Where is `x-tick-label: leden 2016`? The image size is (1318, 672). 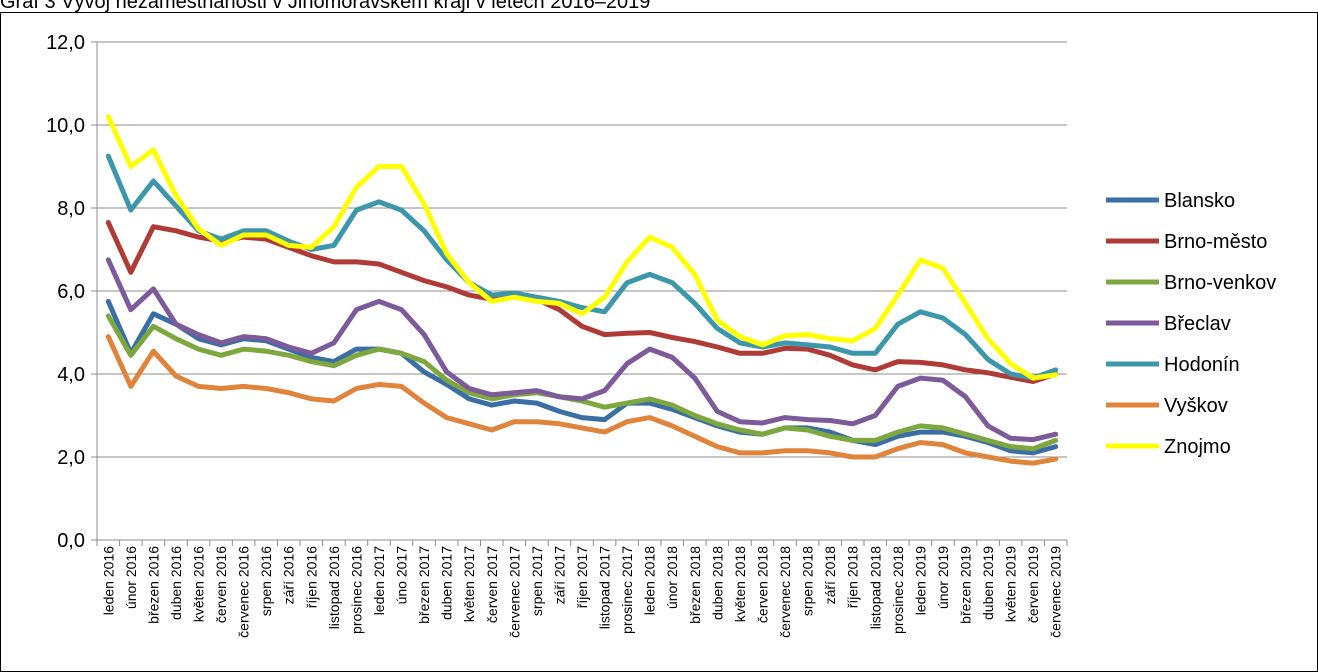 x-tick-label: leden 2016 is located at coordinates (108, 581).